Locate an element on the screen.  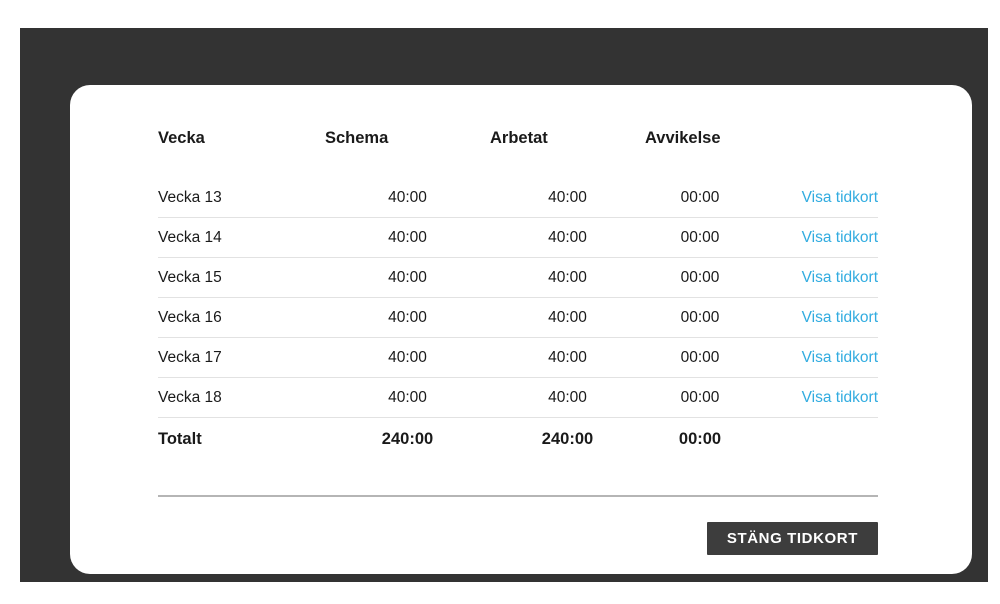
close-timecard-button: STÄNG TIDKORT is located at coordinates (792, 538).